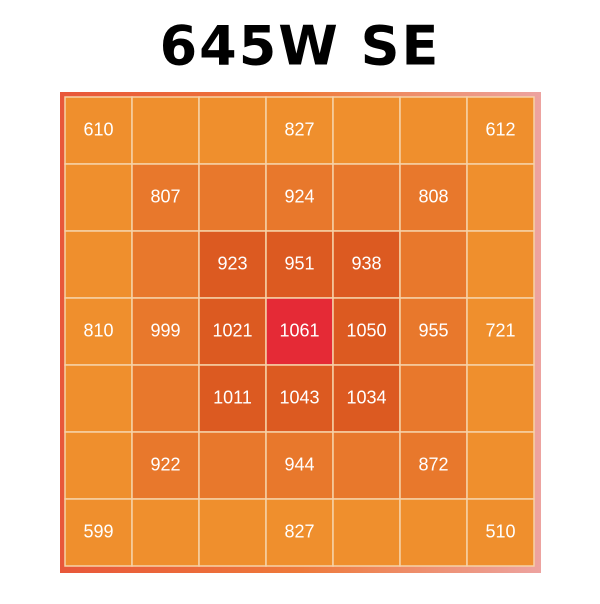 The image size is (600, 604). I want to click on cell-label: 1011, so click(232, 397).